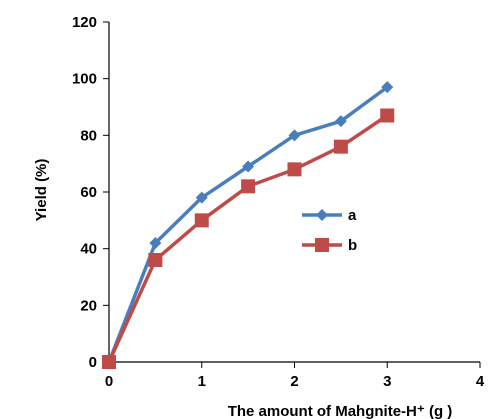 The width and height of the screenshot is (491, 419). I want to click on legend-label-b: b, so click(352, 245).